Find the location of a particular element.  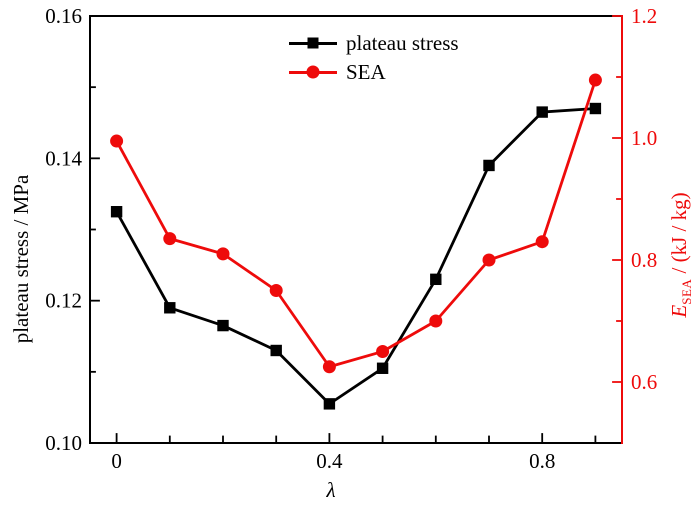

y-right-tick-label: 1.2 is located at coordinates (644, 16).